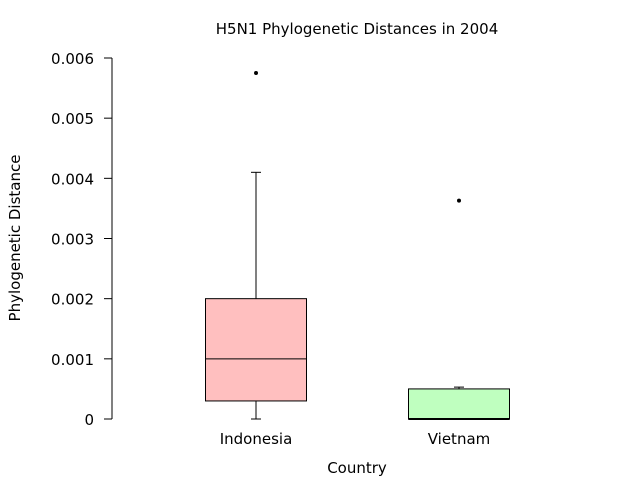  I want to click on y-axis-label: Phylogenetic Distance, so click(15, 238).